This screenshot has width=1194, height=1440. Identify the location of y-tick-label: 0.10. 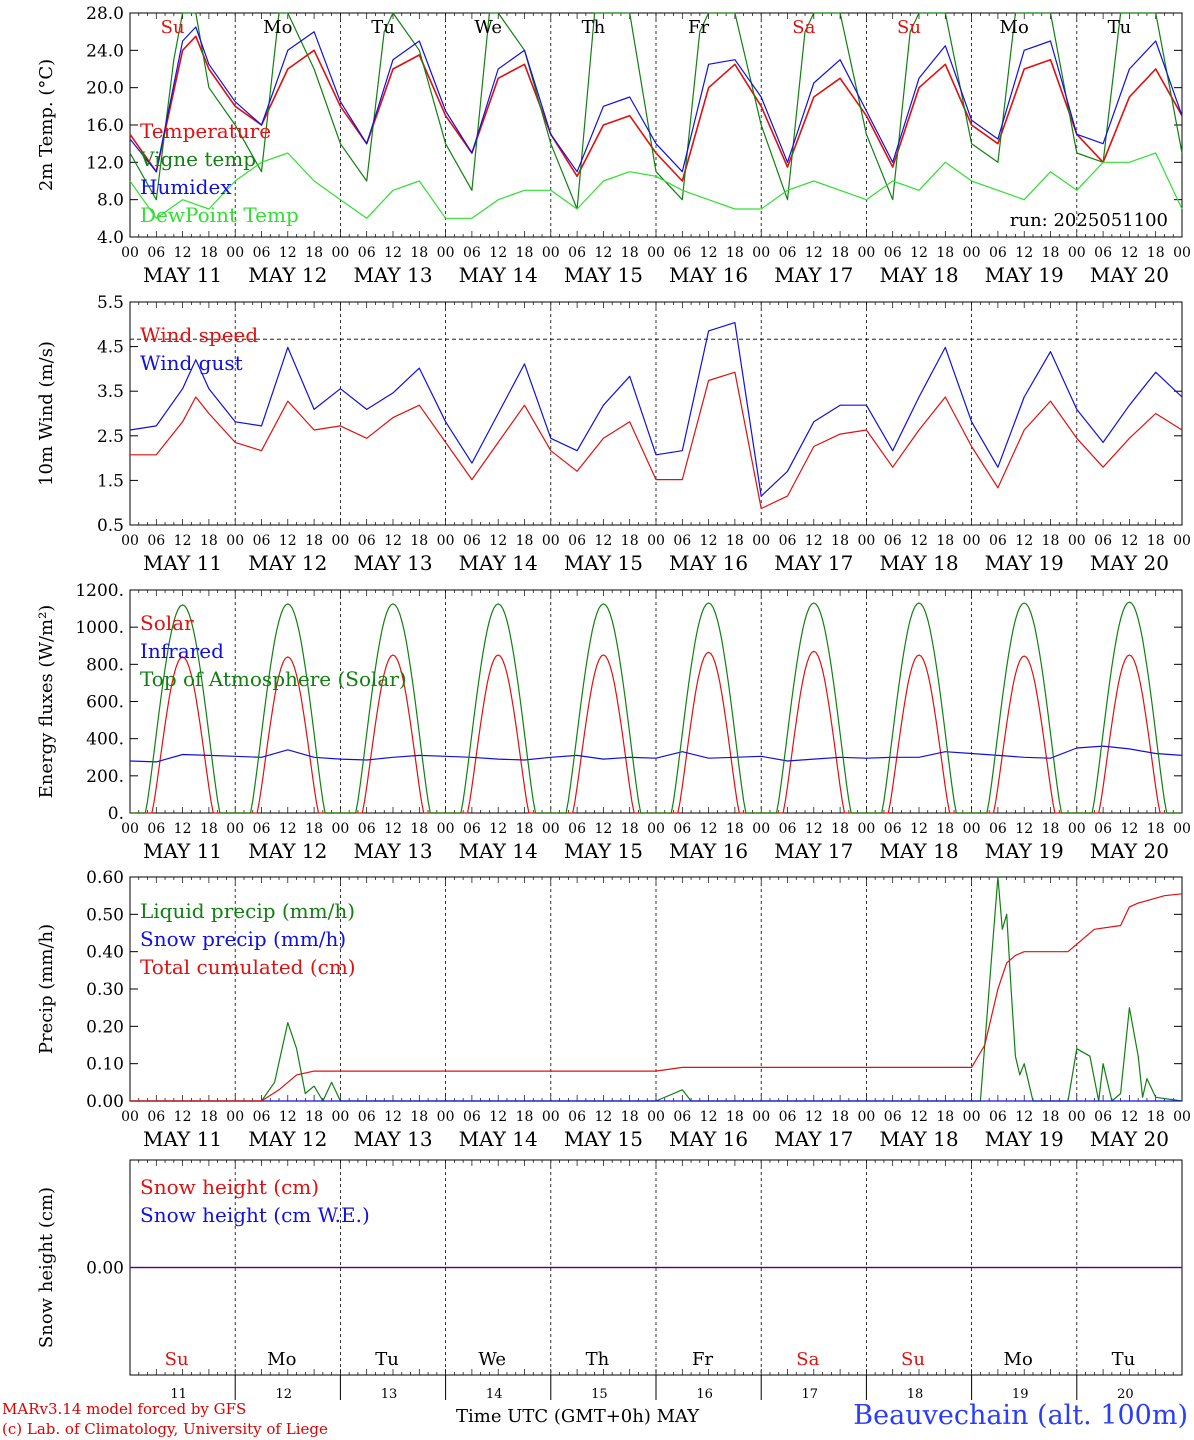
(105, 1065).